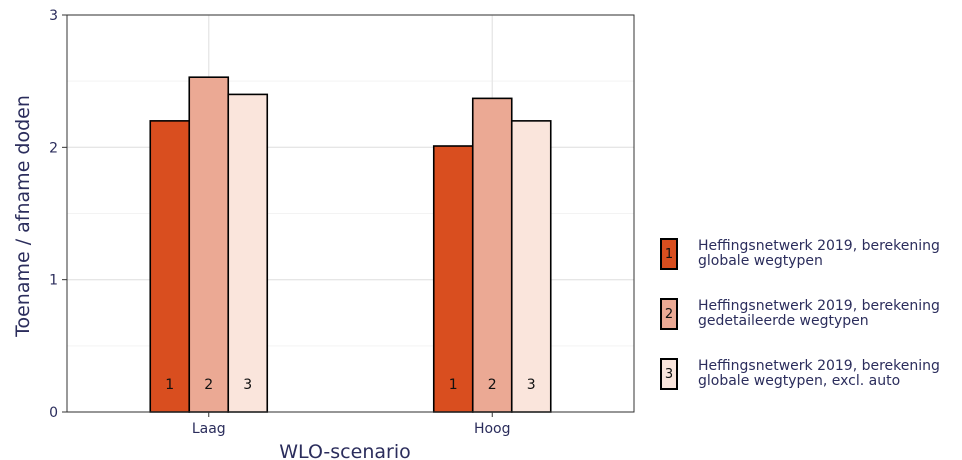  I want to click on y-tick-label: 3, so click(53, 16).